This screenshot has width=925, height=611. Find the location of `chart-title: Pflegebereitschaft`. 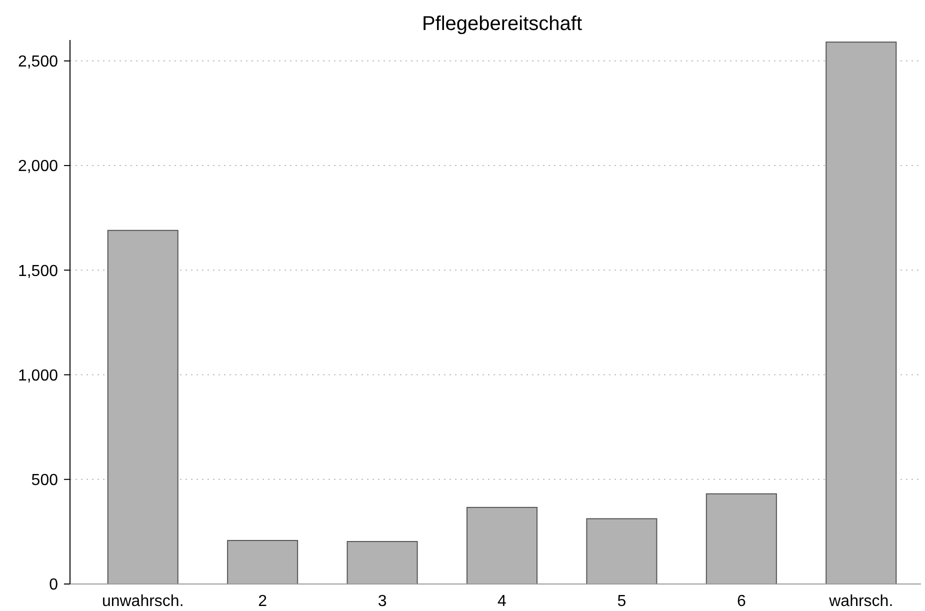

chart-title: Pflegebereitschaft is located at coordinates (502, 24).